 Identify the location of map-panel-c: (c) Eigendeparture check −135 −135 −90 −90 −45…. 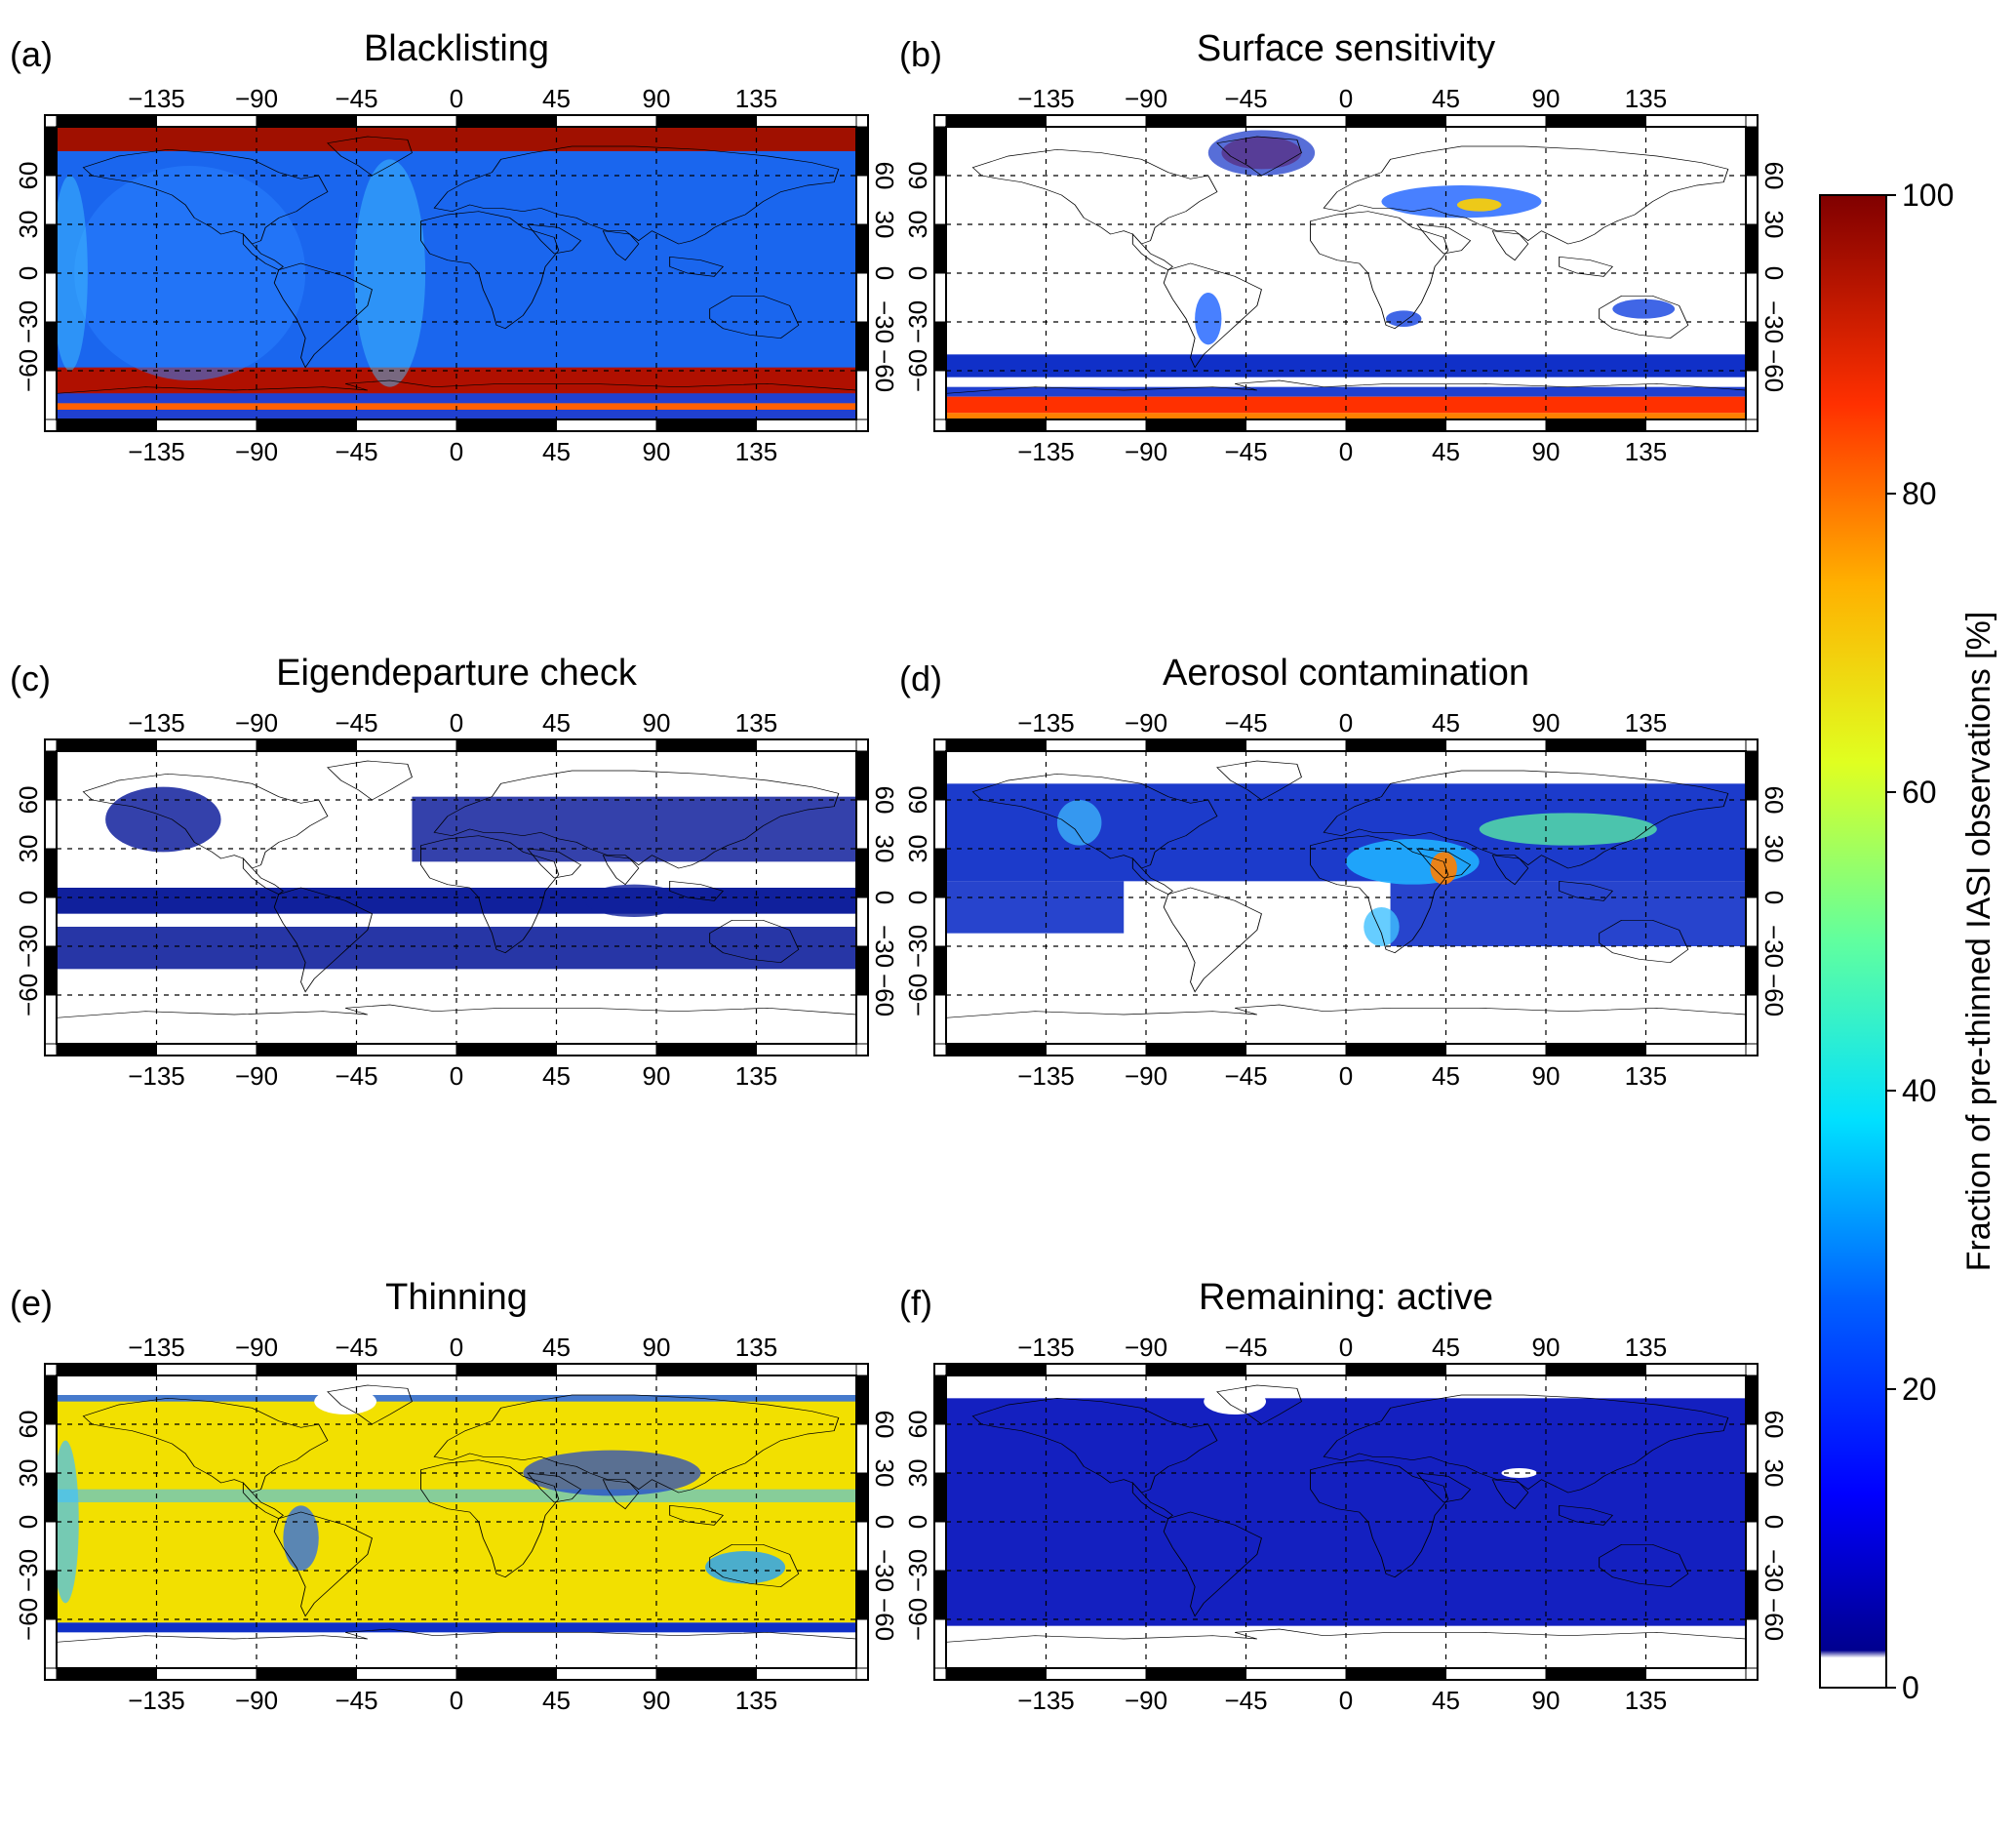
(455, 872).